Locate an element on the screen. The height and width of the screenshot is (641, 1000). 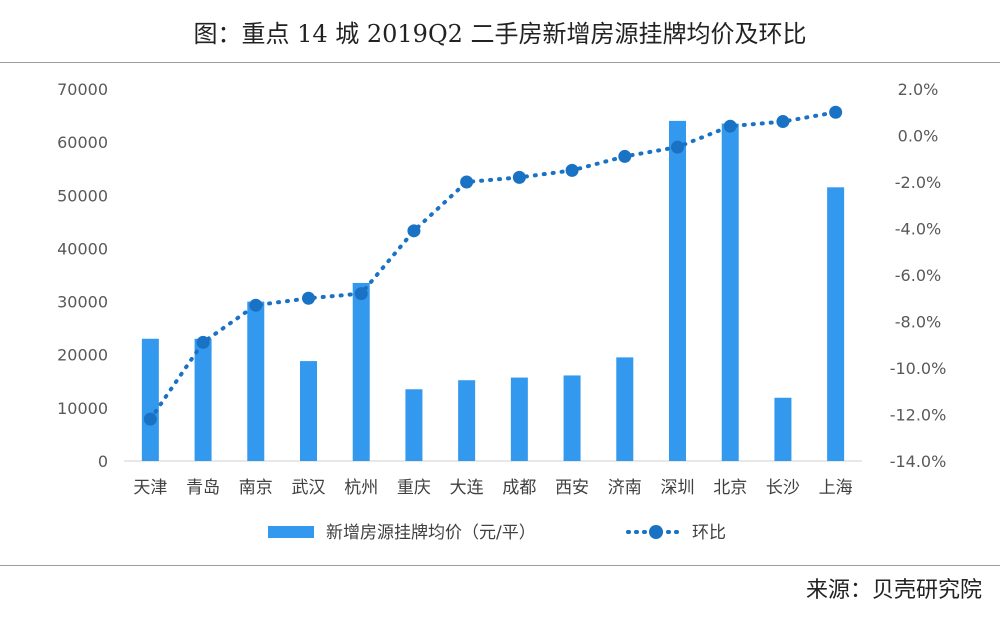
right-tick-label: -6.0% is located at coordinates (918, 275).